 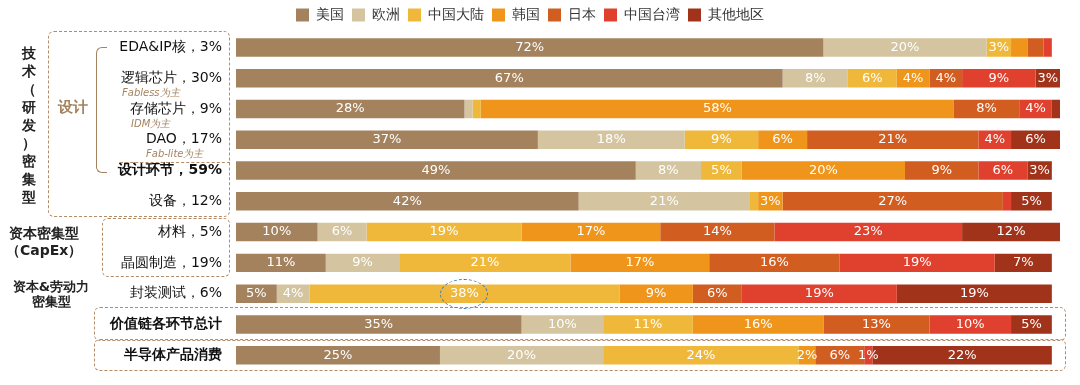 I want to click on data-label: 27%, so click(x=893, y=200).